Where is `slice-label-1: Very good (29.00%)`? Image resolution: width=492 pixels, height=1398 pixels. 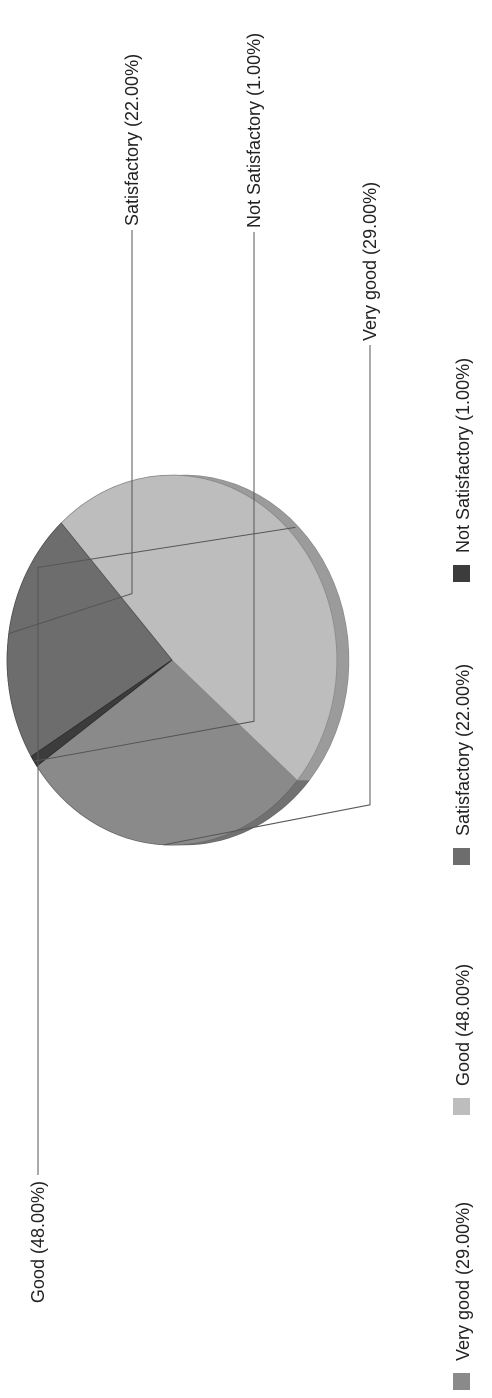
slice-label-1: Very good (29.00%) is located at coordinates (370, 261).